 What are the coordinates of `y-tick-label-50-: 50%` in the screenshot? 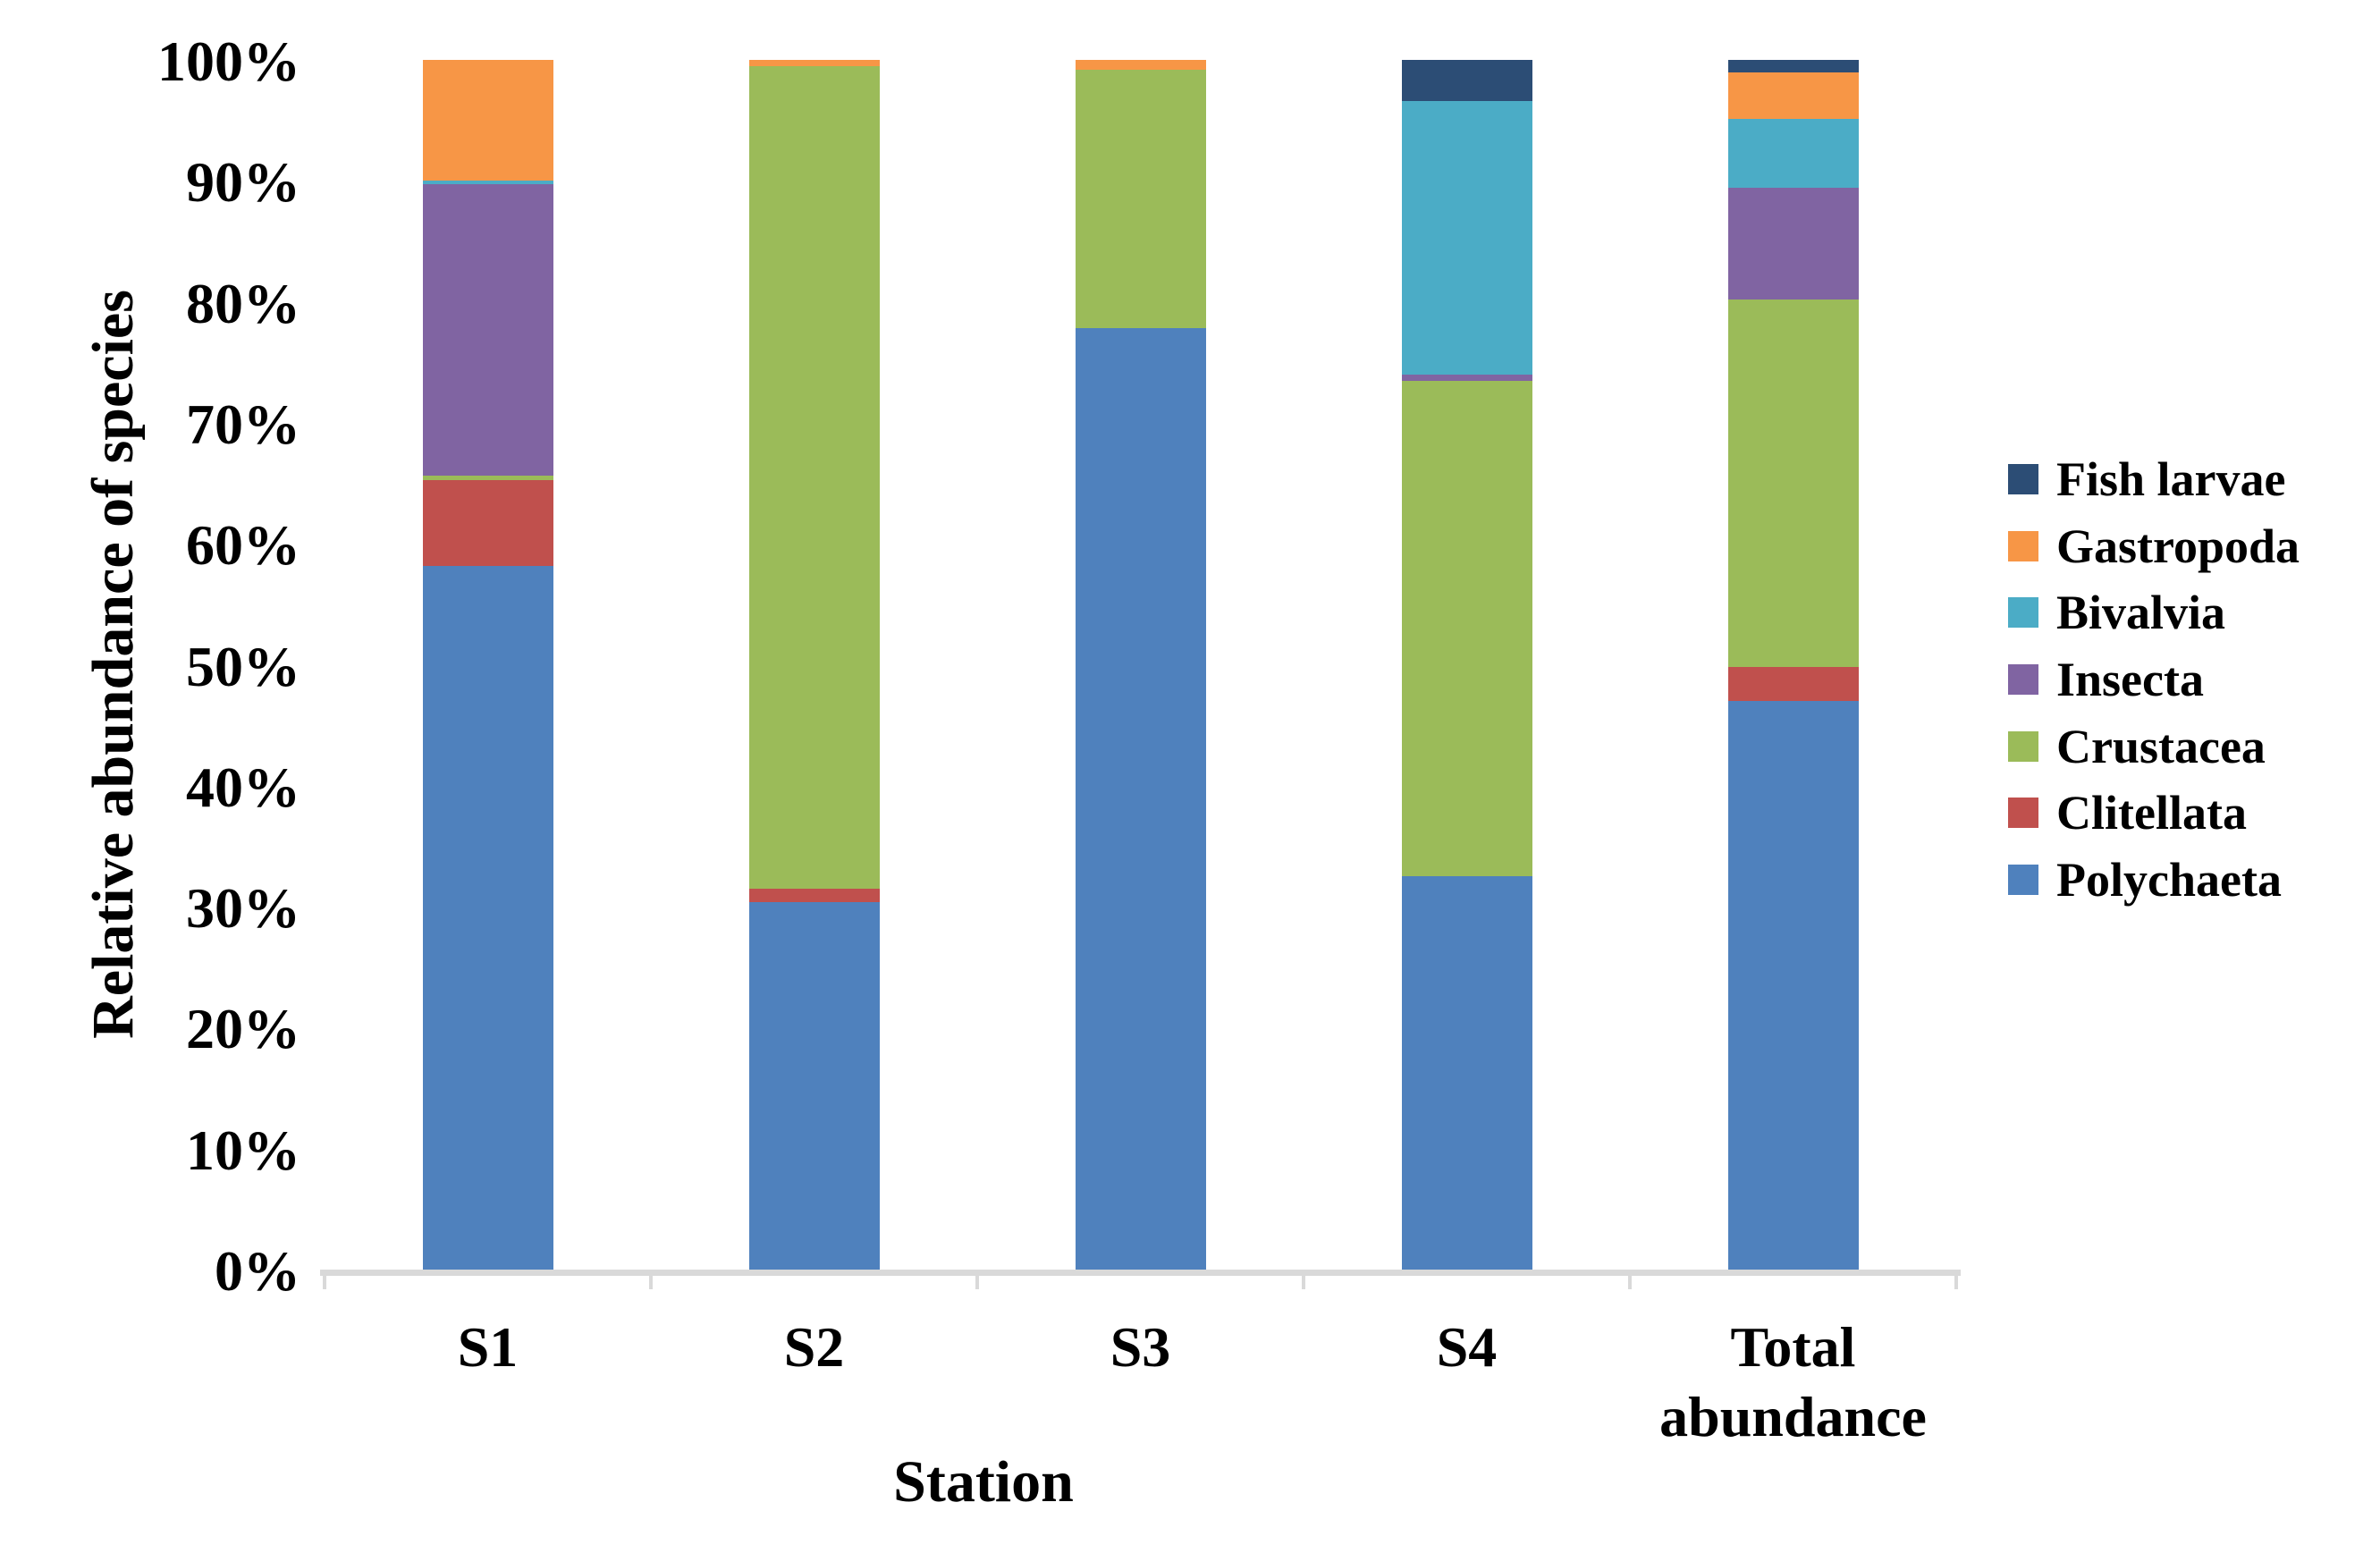 It's located at (243, 666).